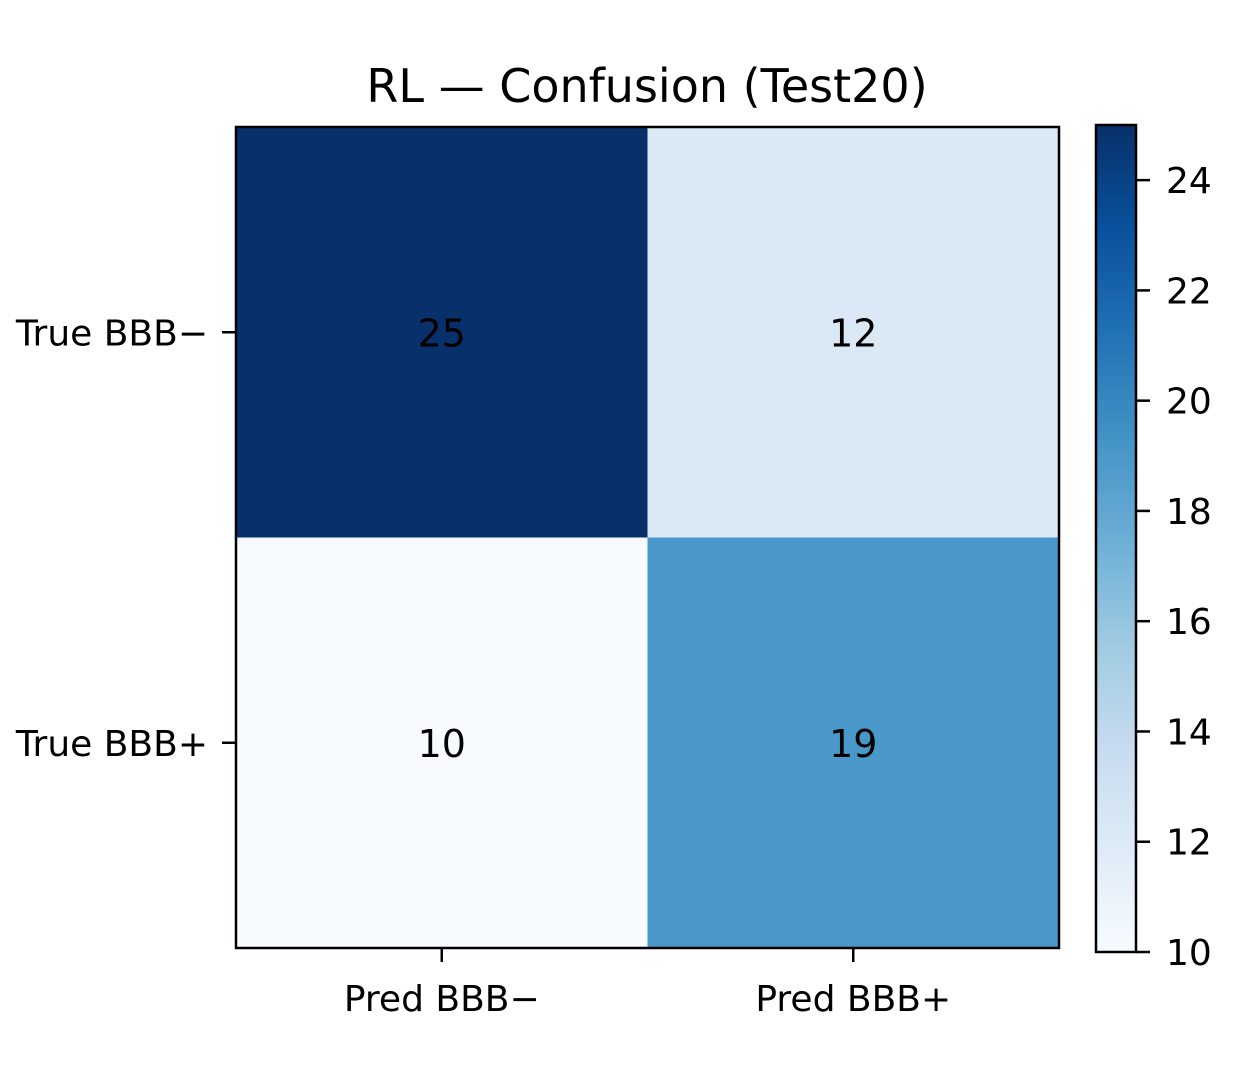 This screenshot has width=1260, height=1084. I want to click on colorbar-tick-label: 22, so click(1189, 291).